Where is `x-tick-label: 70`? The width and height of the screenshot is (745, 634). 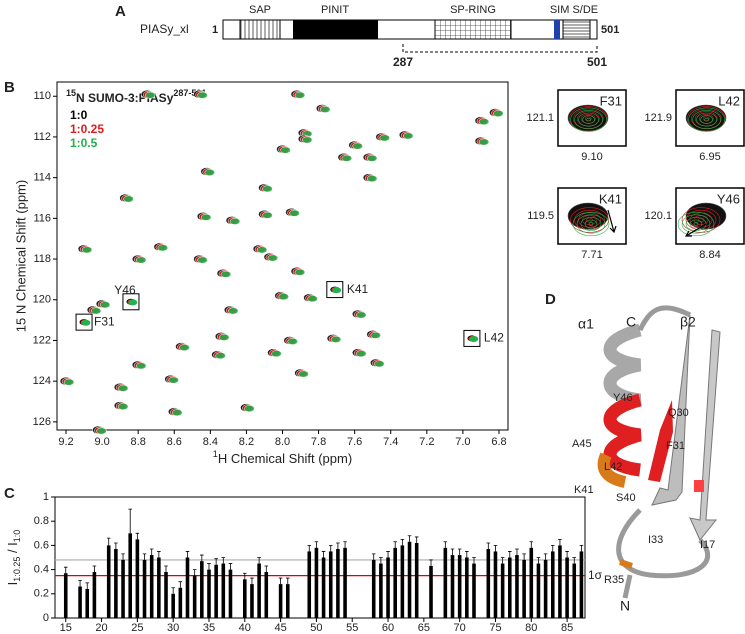 x-tick-label: 70 is located at coordinates (460, 628).